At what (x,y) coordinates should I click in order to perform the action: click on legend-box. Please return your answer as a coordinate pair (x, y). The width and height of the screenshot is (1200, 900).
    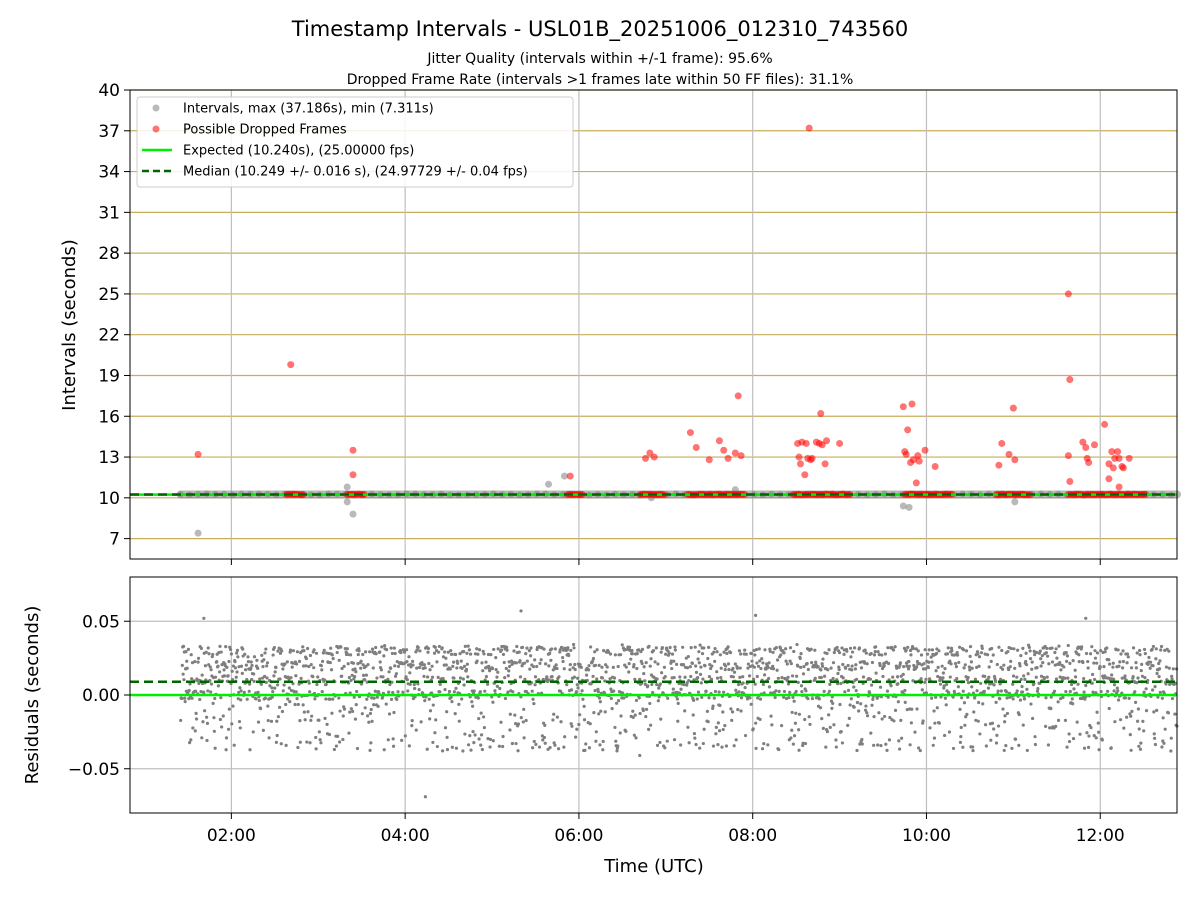
    Looking at the image, I should click on (355, 142).